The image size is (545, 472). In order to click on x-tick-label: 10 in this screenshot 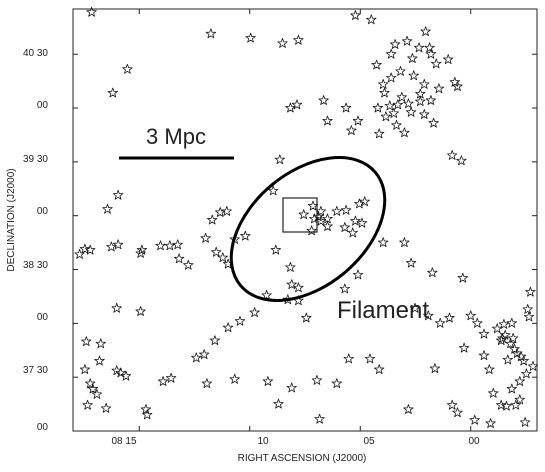, I will do `click(263, 441)`.